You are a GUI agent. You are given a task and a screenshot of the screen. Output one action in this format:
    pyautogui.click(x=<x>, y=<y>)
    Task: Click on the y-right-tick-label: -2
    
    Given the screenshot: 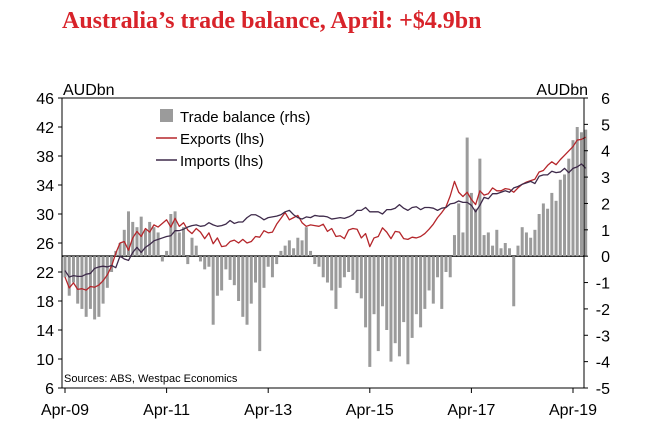 What is the action you would take?
    pyautogui.click(x=603, y=310)
    